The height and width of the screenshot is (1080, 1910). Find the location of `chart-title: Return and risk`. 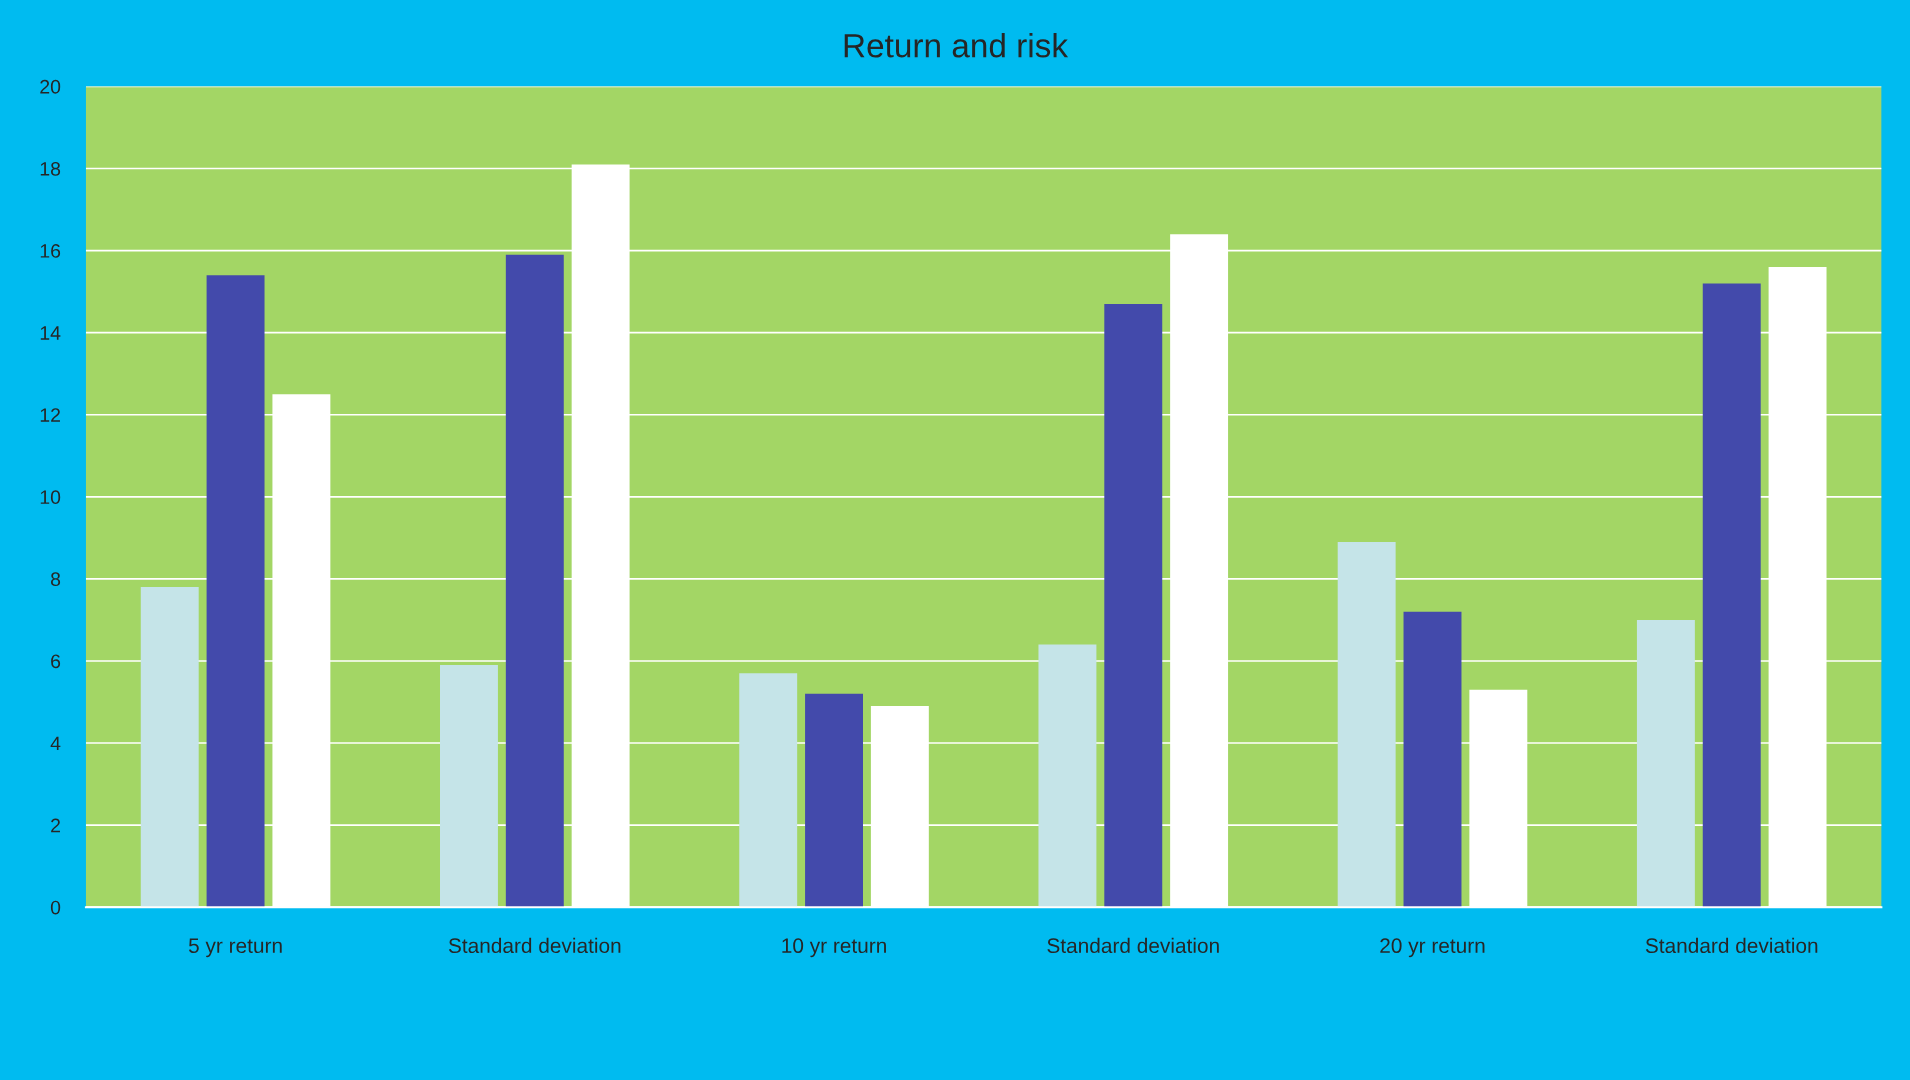

chart-title: Return and risk is located at coordinates (956, 45).